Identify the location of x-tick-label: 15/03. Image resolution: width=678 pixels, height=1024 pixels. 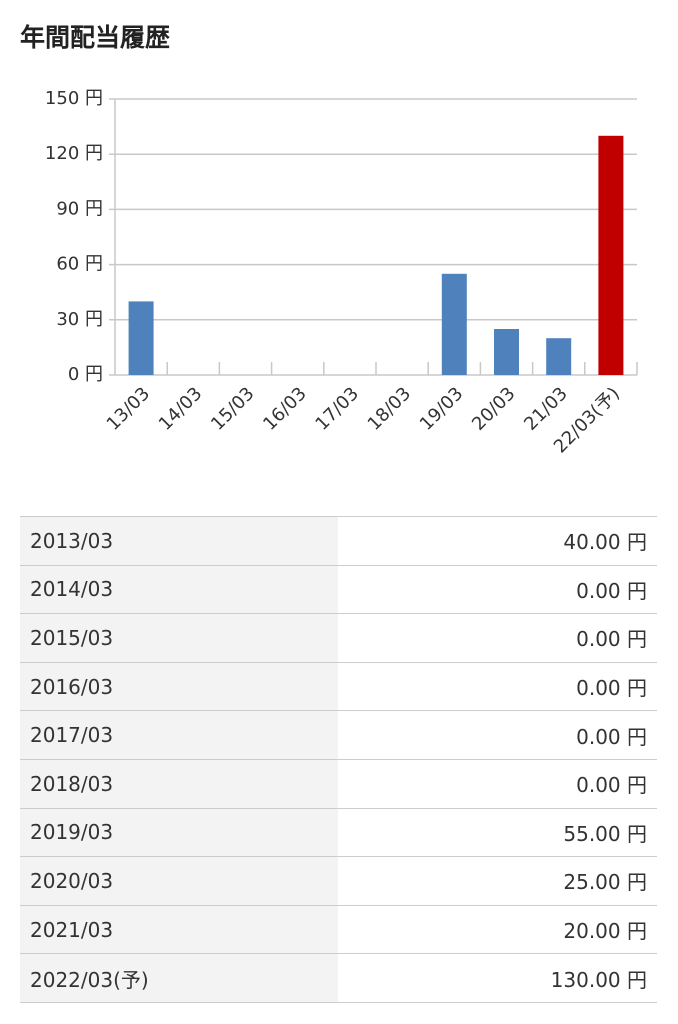
(233, 409).